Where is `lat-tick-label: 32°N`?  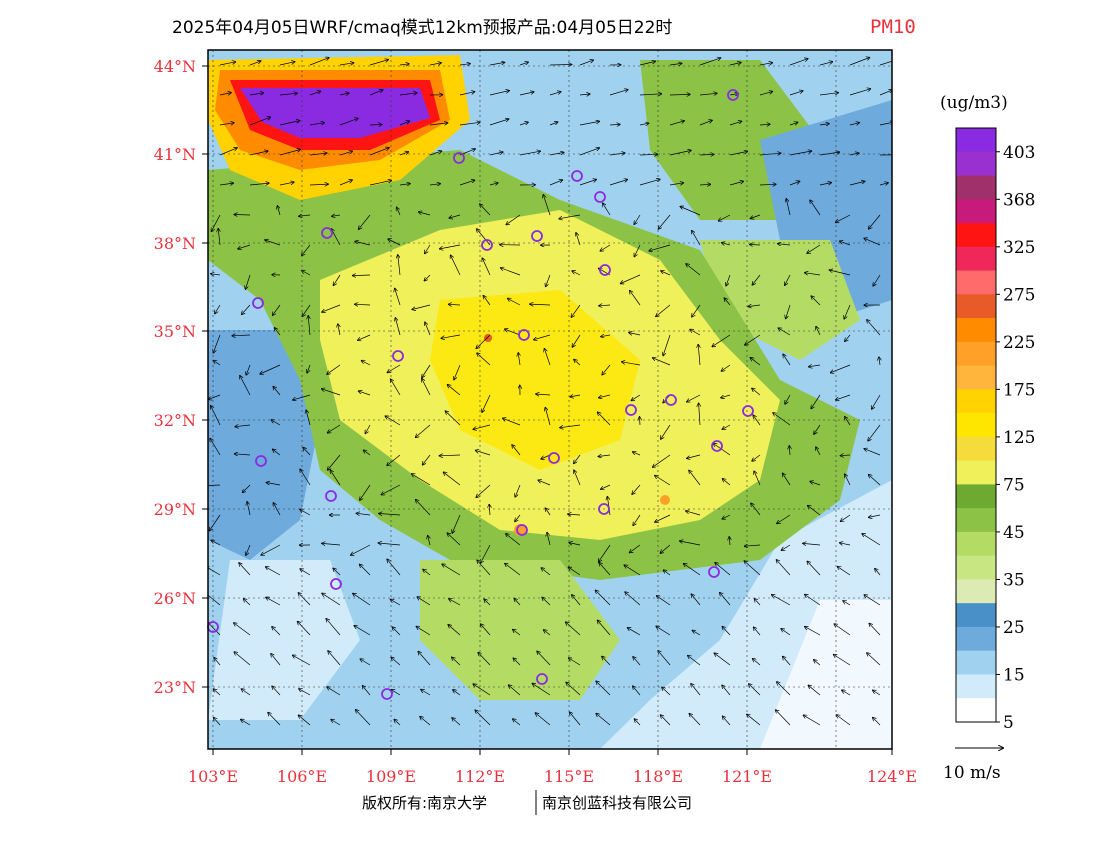 lat-tick-label: 32°N is located at coordinates (175, 420).